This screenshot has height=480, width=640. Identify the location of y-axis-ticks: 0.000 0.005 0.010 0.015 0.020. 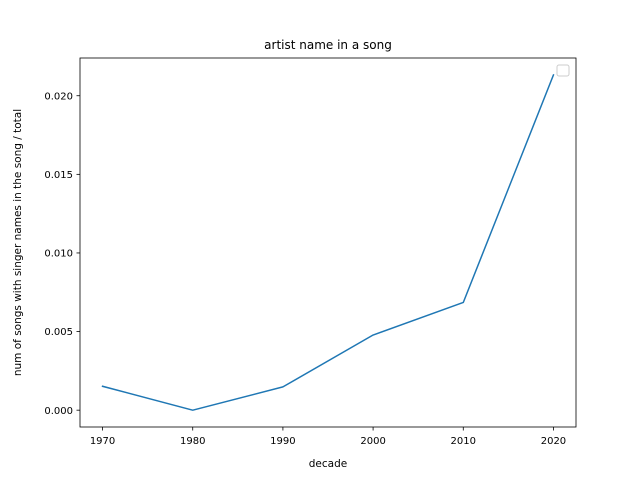
(62, 254).